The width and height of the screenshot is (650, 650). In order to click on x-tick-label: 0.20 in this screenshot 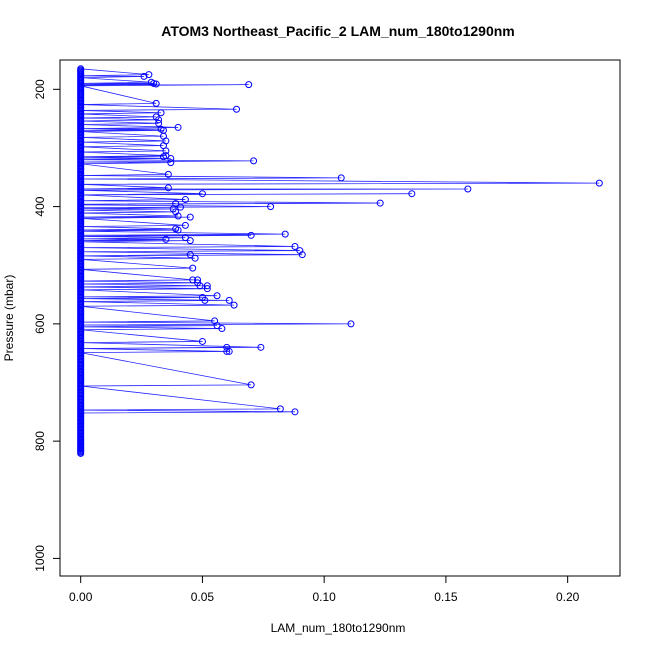, I will do `click(568, 597)`.